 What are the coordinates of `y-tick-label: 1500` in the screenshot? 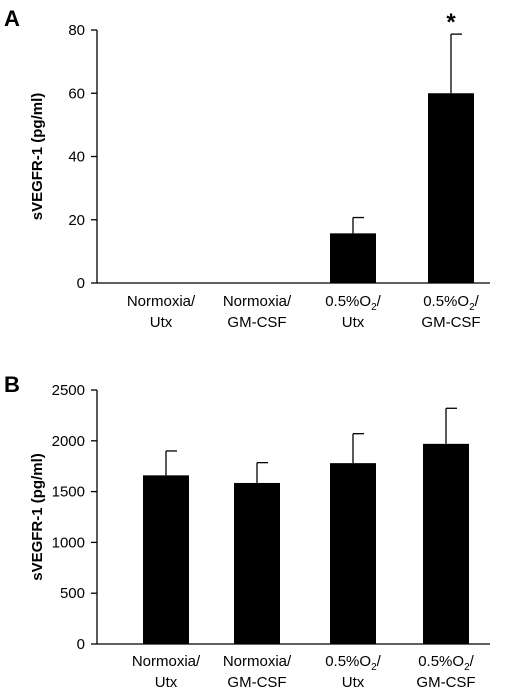 It's located at (68, 492).